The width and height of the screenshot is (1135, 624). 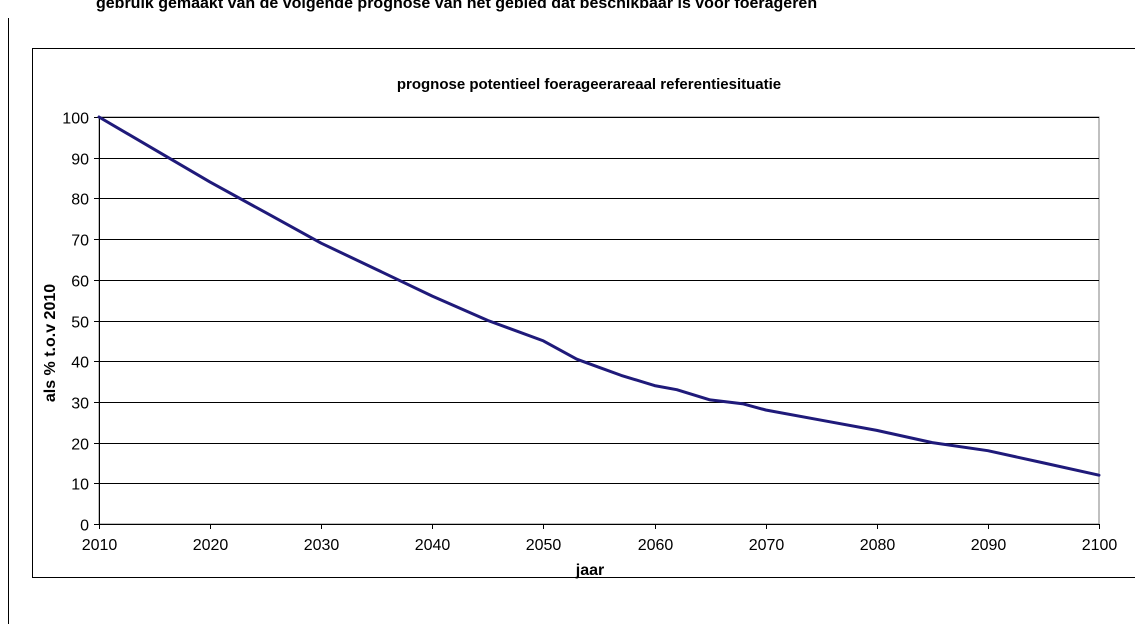 I want to click on x-tick-label: 2040, so click(x=433, y=545).